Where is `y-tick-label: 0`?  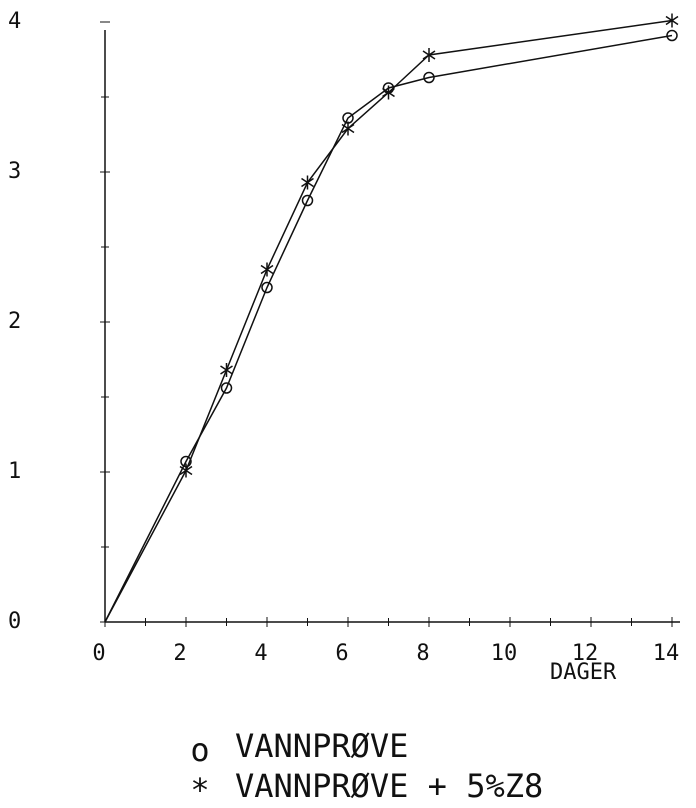
y-tick-label: 0 is located at coordinates (14, 621).